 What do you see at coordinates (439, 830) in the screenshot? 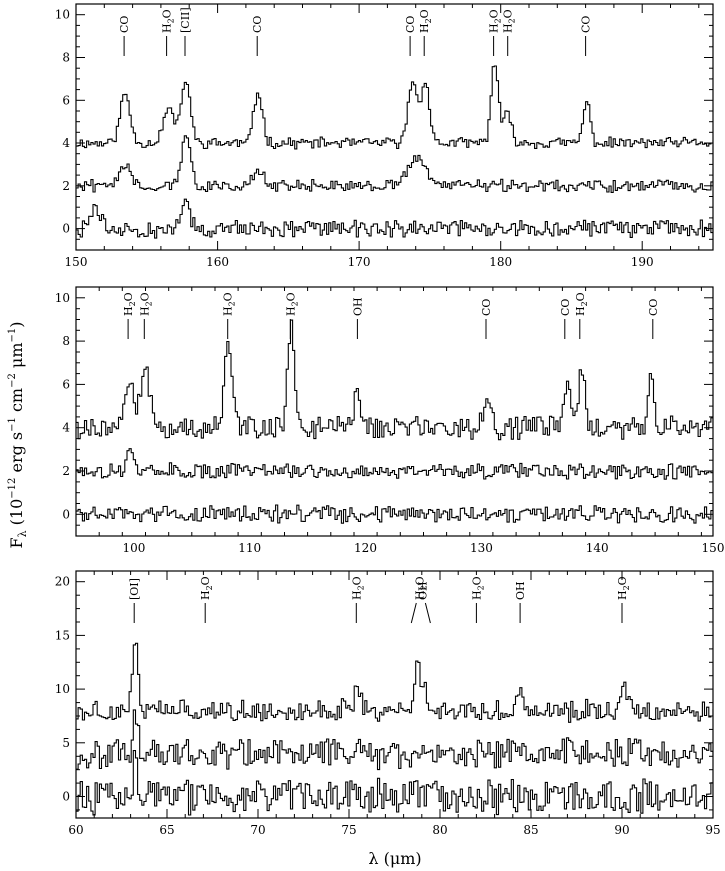
I see `x-tick-label: 80` at bounding box center [439, 830].